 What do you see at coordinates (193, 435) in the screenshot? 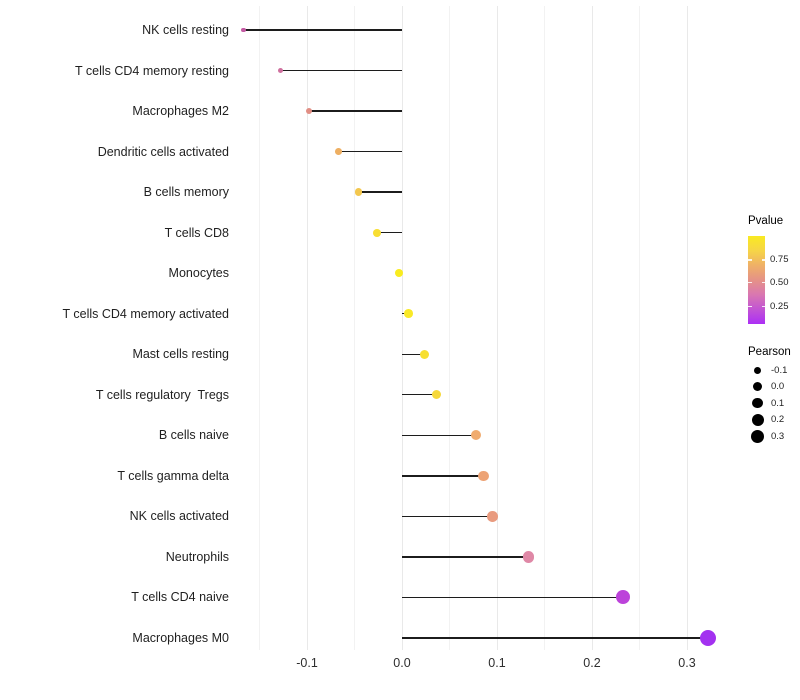
I see `y-axis-label: B cells naive` at bounding box center [193, 435].